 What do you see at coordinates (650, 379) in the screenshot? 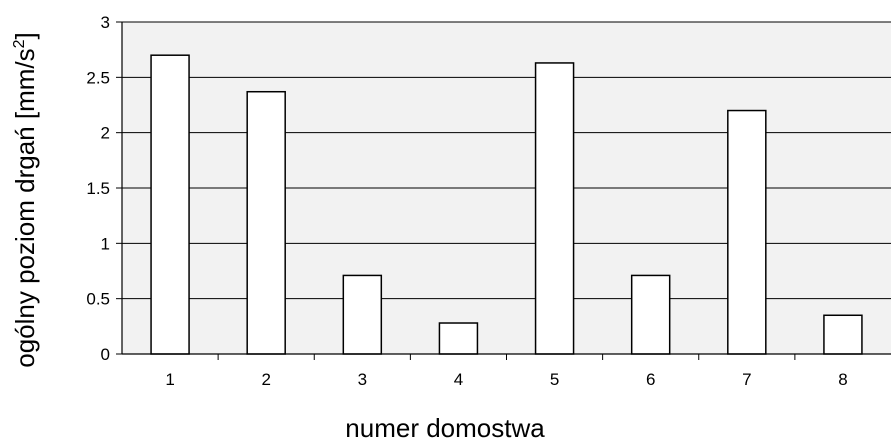
I see `x-tick-label: 6` at bounding box center [650, 379].